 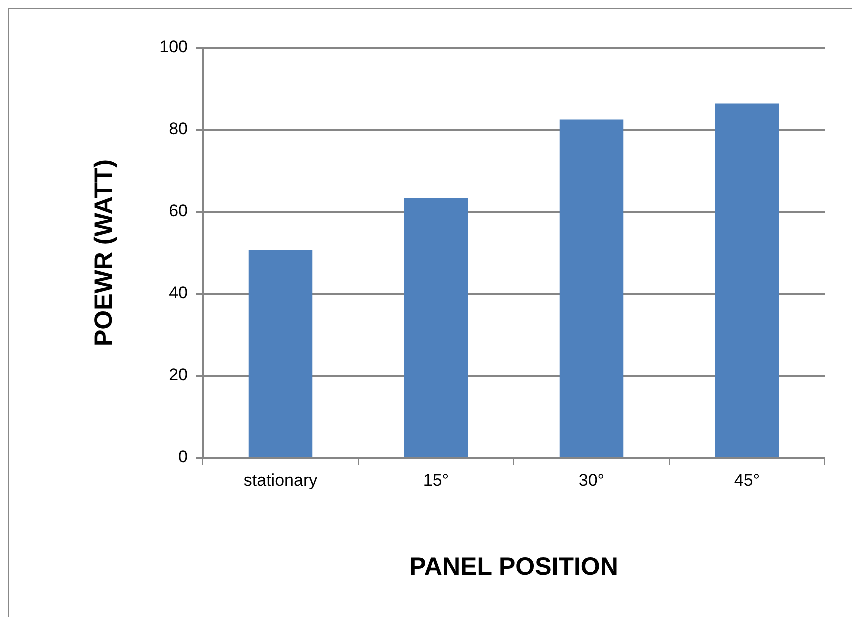 I want to click on x-tick-label: 45°, so click(x=747, y=480).